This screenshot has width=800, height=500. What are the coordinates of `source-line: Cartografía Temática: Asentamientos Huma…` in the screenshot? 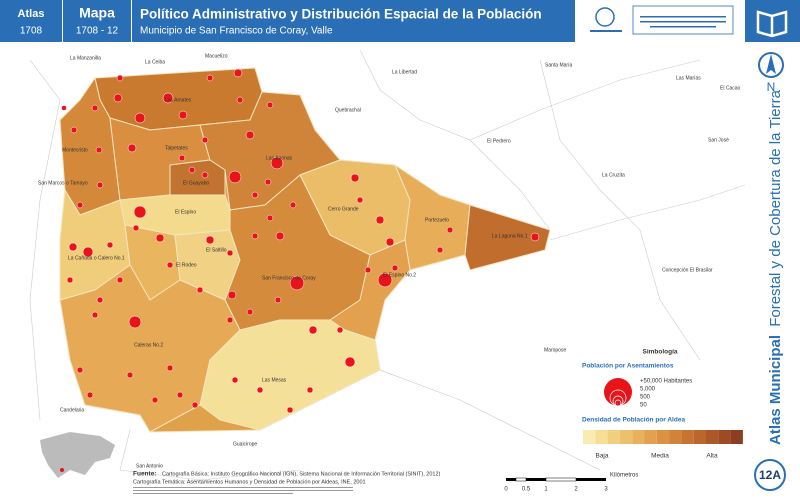 It's located at (249, 482).